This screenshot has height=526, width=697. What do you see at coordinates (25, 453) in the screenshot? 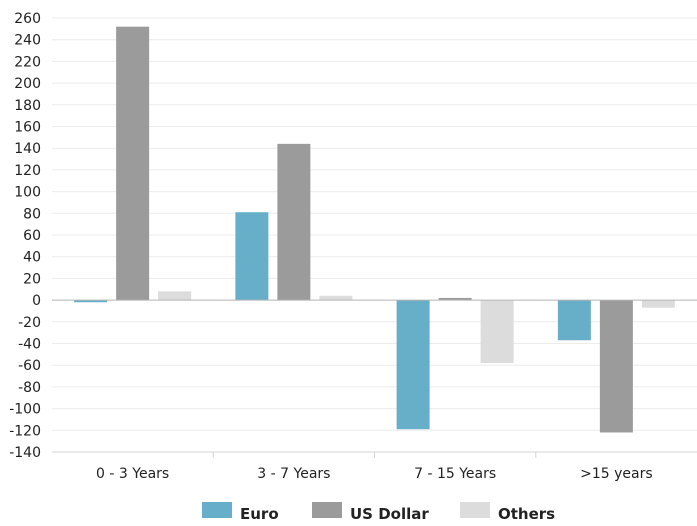
I see `y-tick-label: -140` at bounding box center [25, 453].